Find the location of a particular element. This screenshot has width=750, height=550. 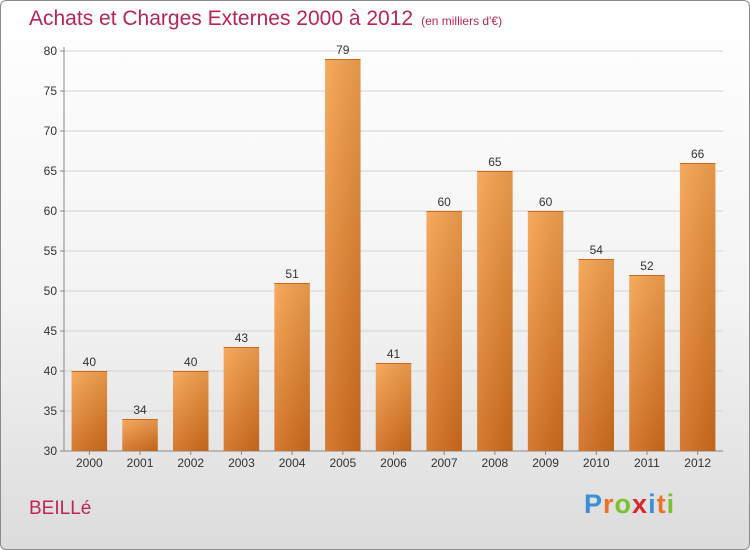

logo-letter: x is located at coordinates (640, 504).